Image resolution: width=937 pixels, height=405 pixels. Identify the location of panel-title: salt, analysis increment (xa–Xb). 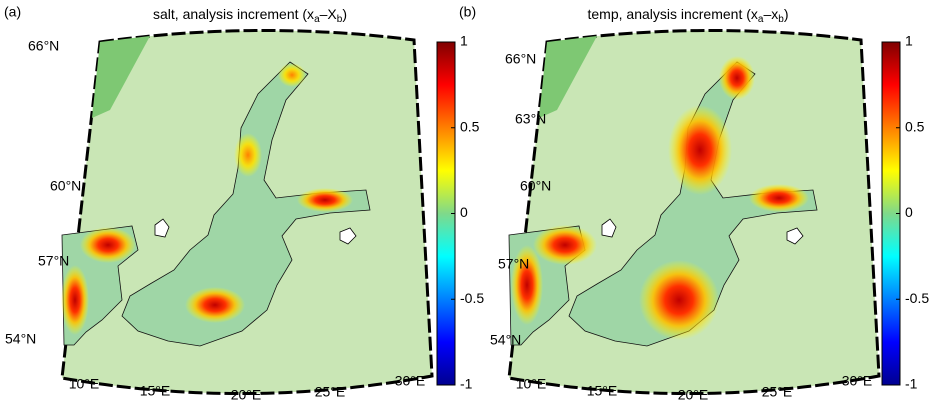
(250, 15).